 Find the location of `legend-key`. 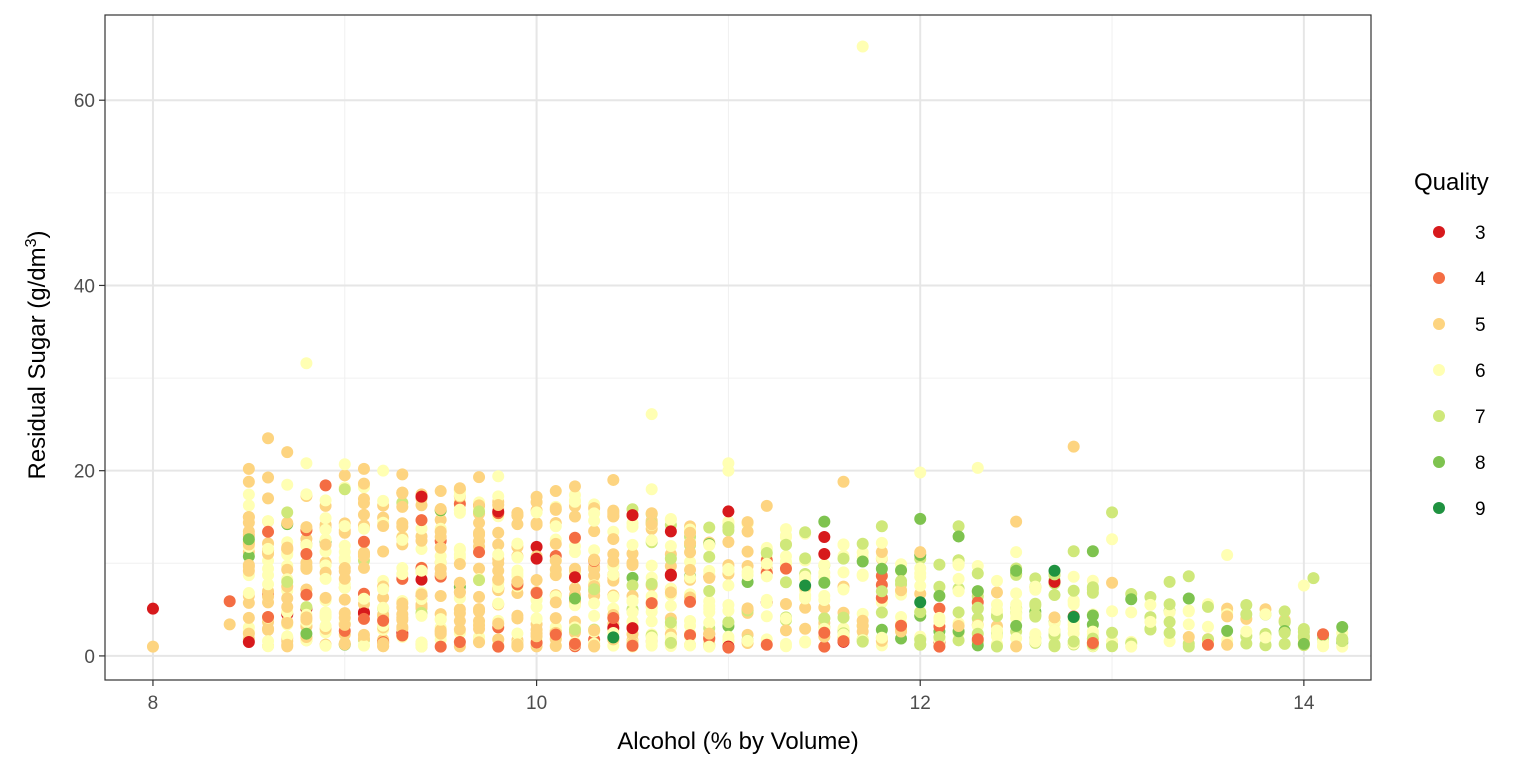

legend-key is located at coordinates (1439, 232).